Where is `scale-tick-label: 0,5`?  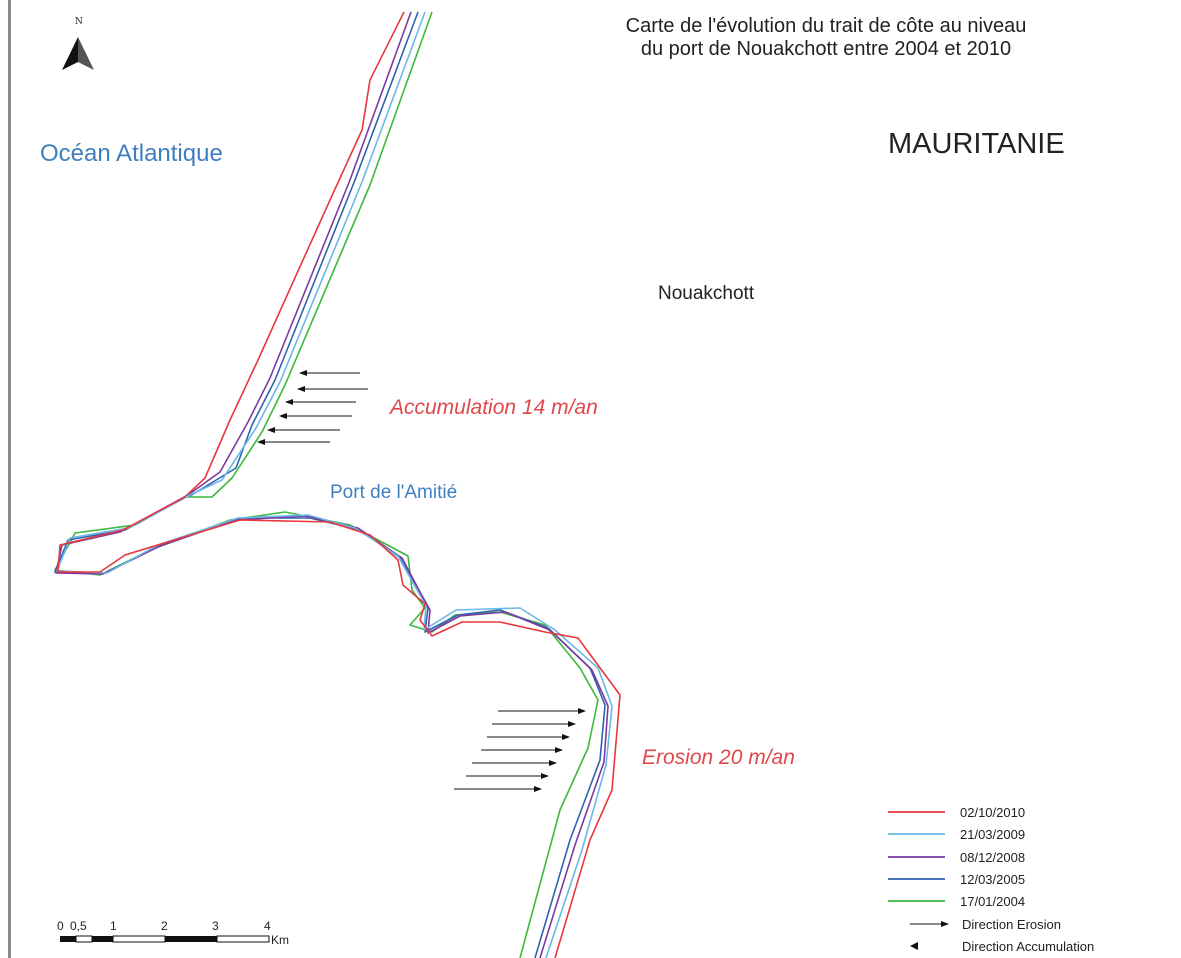 scale-tick-label: 0,5 is located at coordinates (78, 926).